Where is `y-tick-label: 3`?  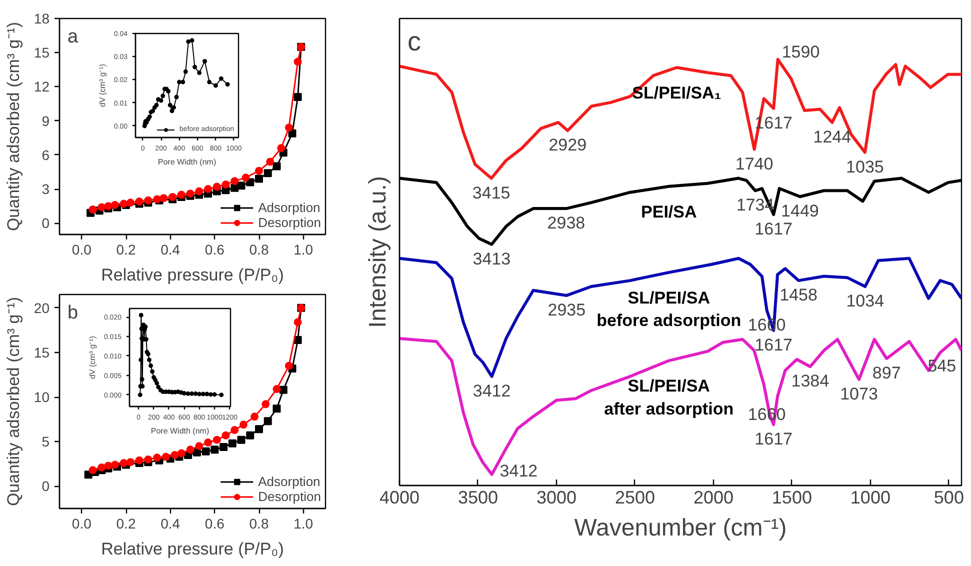 y-tick-label: 3 is located at coordinates (46, 189).